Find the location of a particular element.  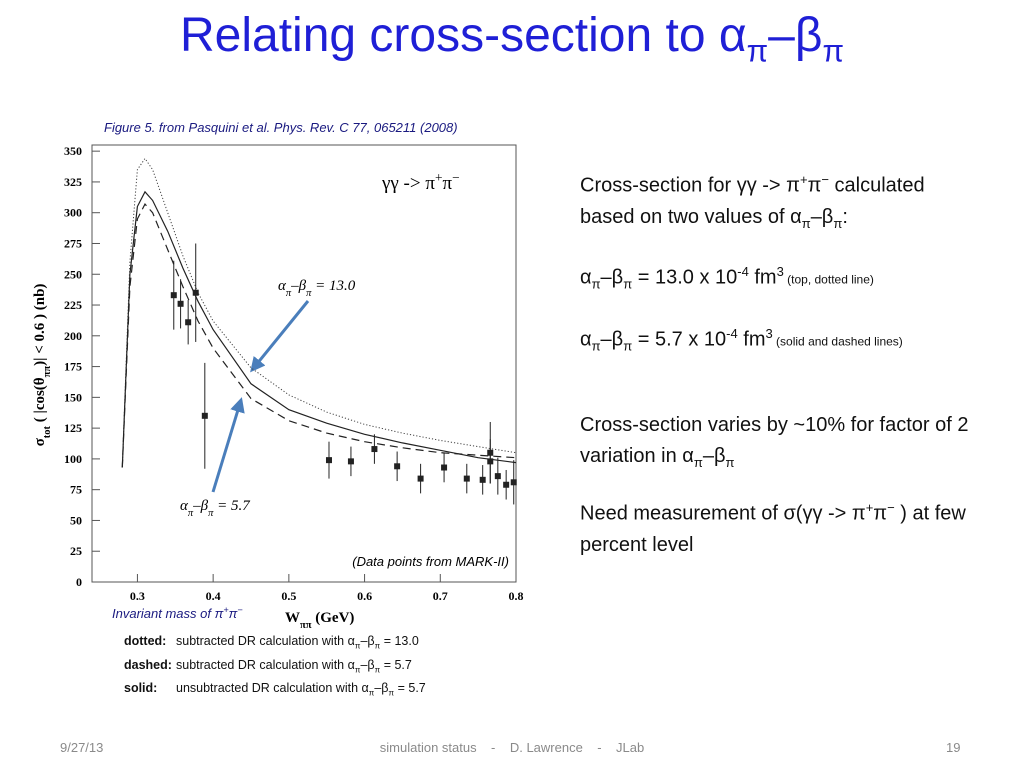

legend-key: dotted: is located at coordinates (145, 641).